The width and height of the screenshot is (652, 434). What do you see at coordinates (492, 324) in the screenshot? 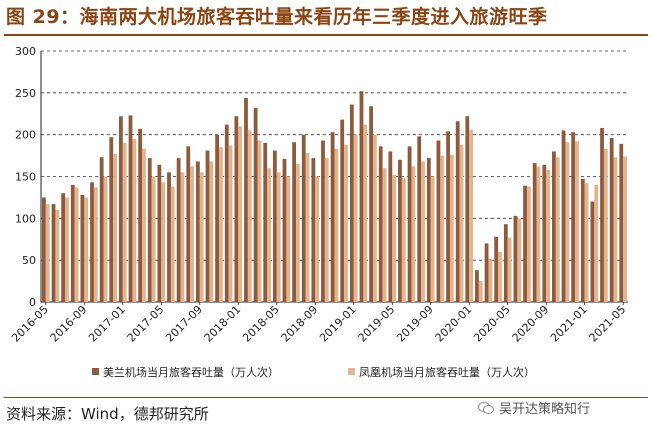
I see `x-tick-label: 2020-05` at bounding box center [492, 324].